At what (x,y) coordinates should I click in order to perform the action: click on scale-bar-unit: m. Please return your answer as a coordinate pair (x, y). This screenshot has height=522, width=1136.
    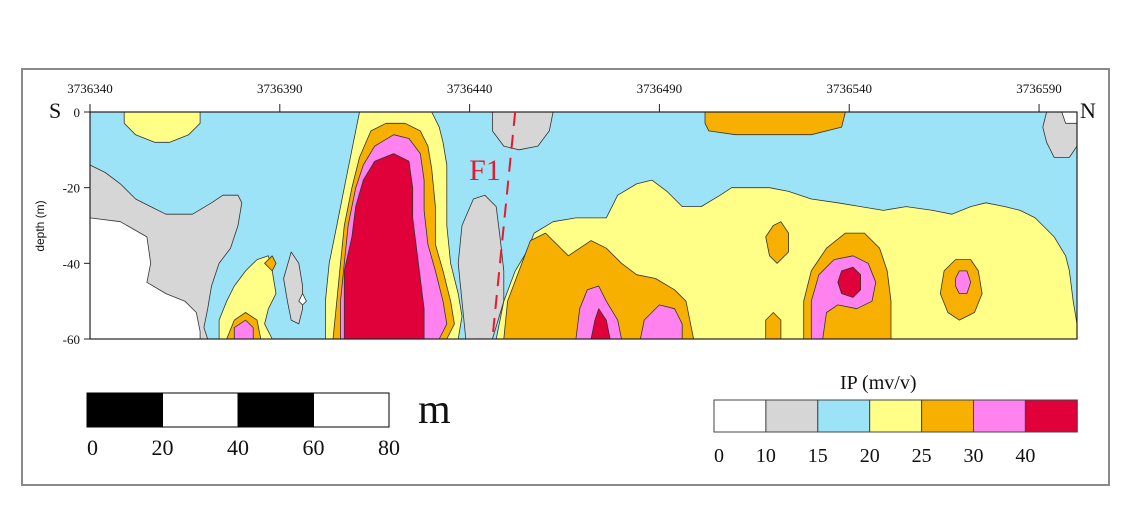
    Looking at the image, I should click on (434, 410).